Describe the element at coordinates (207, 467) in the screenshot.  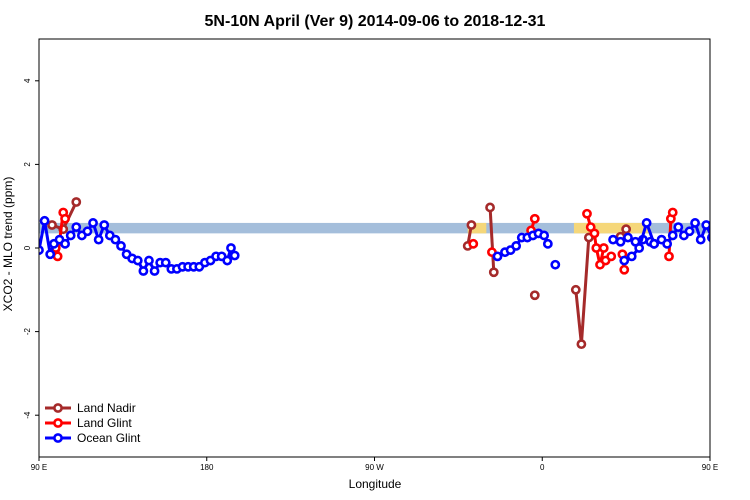
I see `x-tick-label: 180` at that location.